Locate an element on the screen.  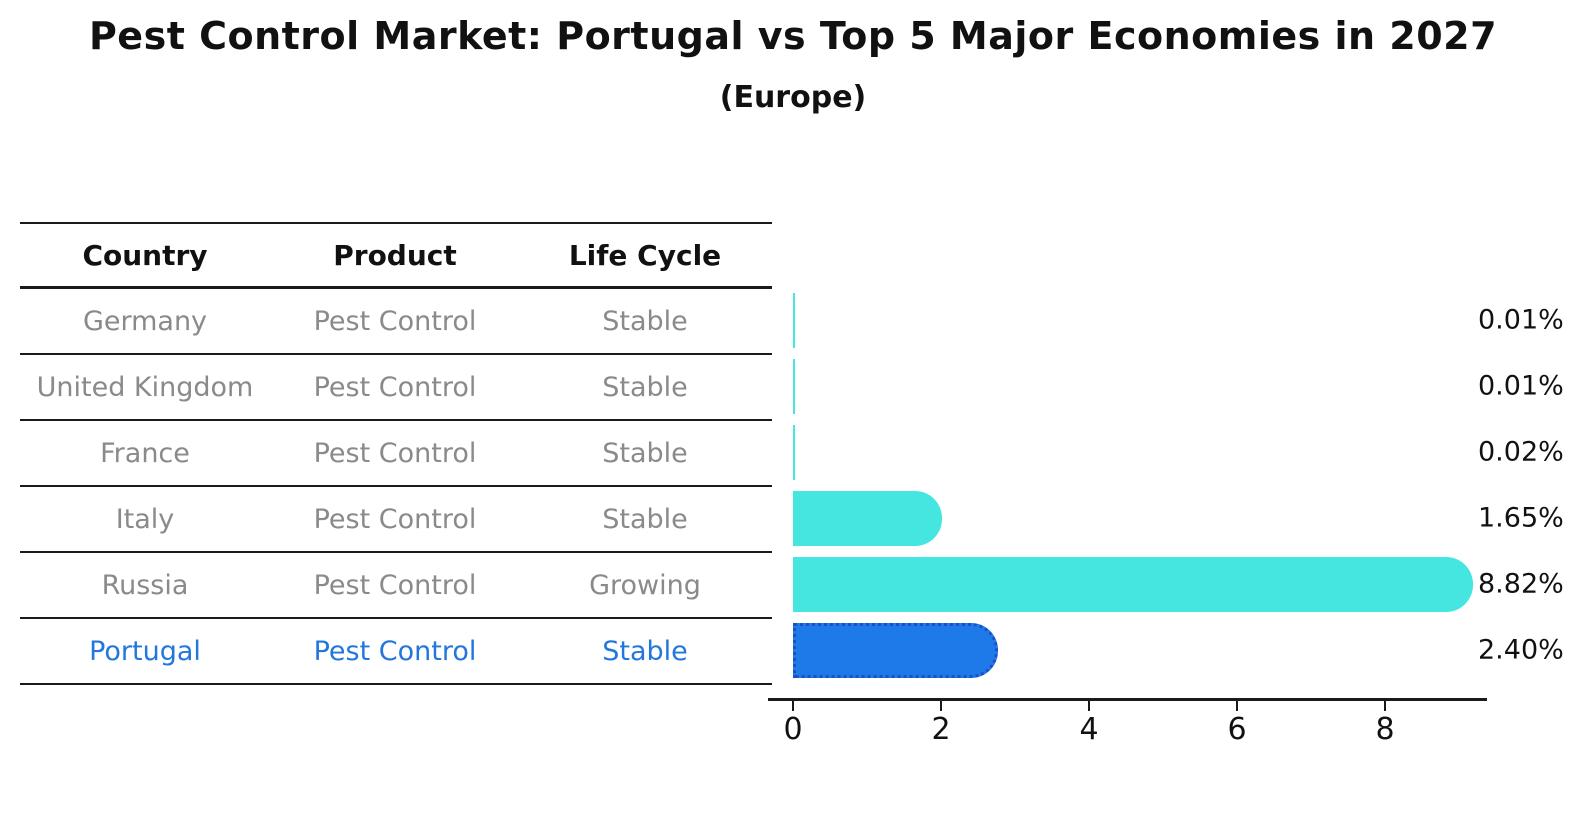
table-row-germany: Germany Pest Control Stable is located at coordinates (396, 322).